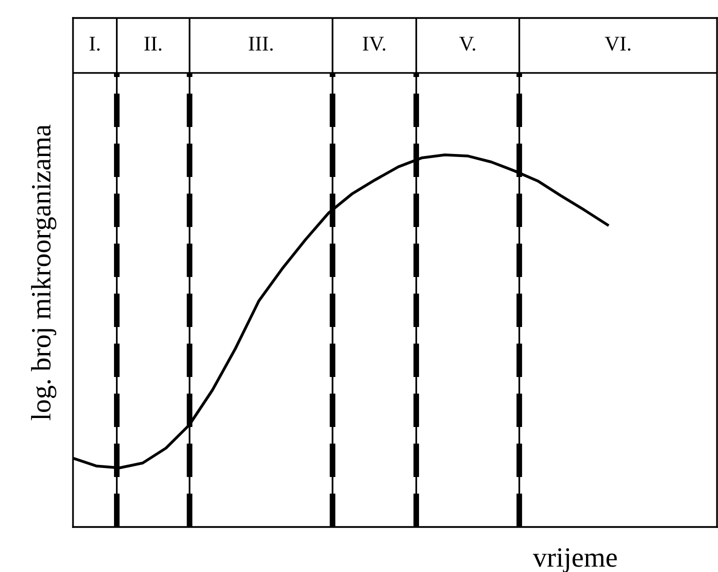 The height and width of the screenshot is (572, 718). I want to click on text: II., so click(153, 43).